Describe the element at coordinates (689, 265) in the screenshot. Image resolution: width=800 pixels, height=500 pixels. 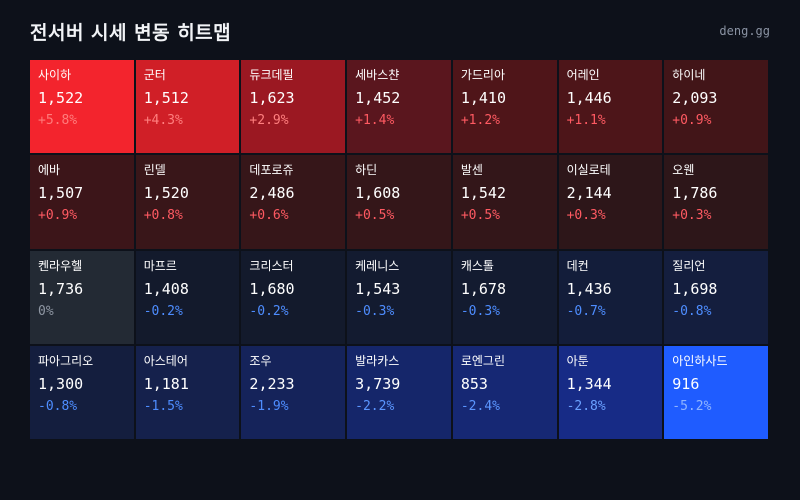
I see `server-name: 질리언` at that location.